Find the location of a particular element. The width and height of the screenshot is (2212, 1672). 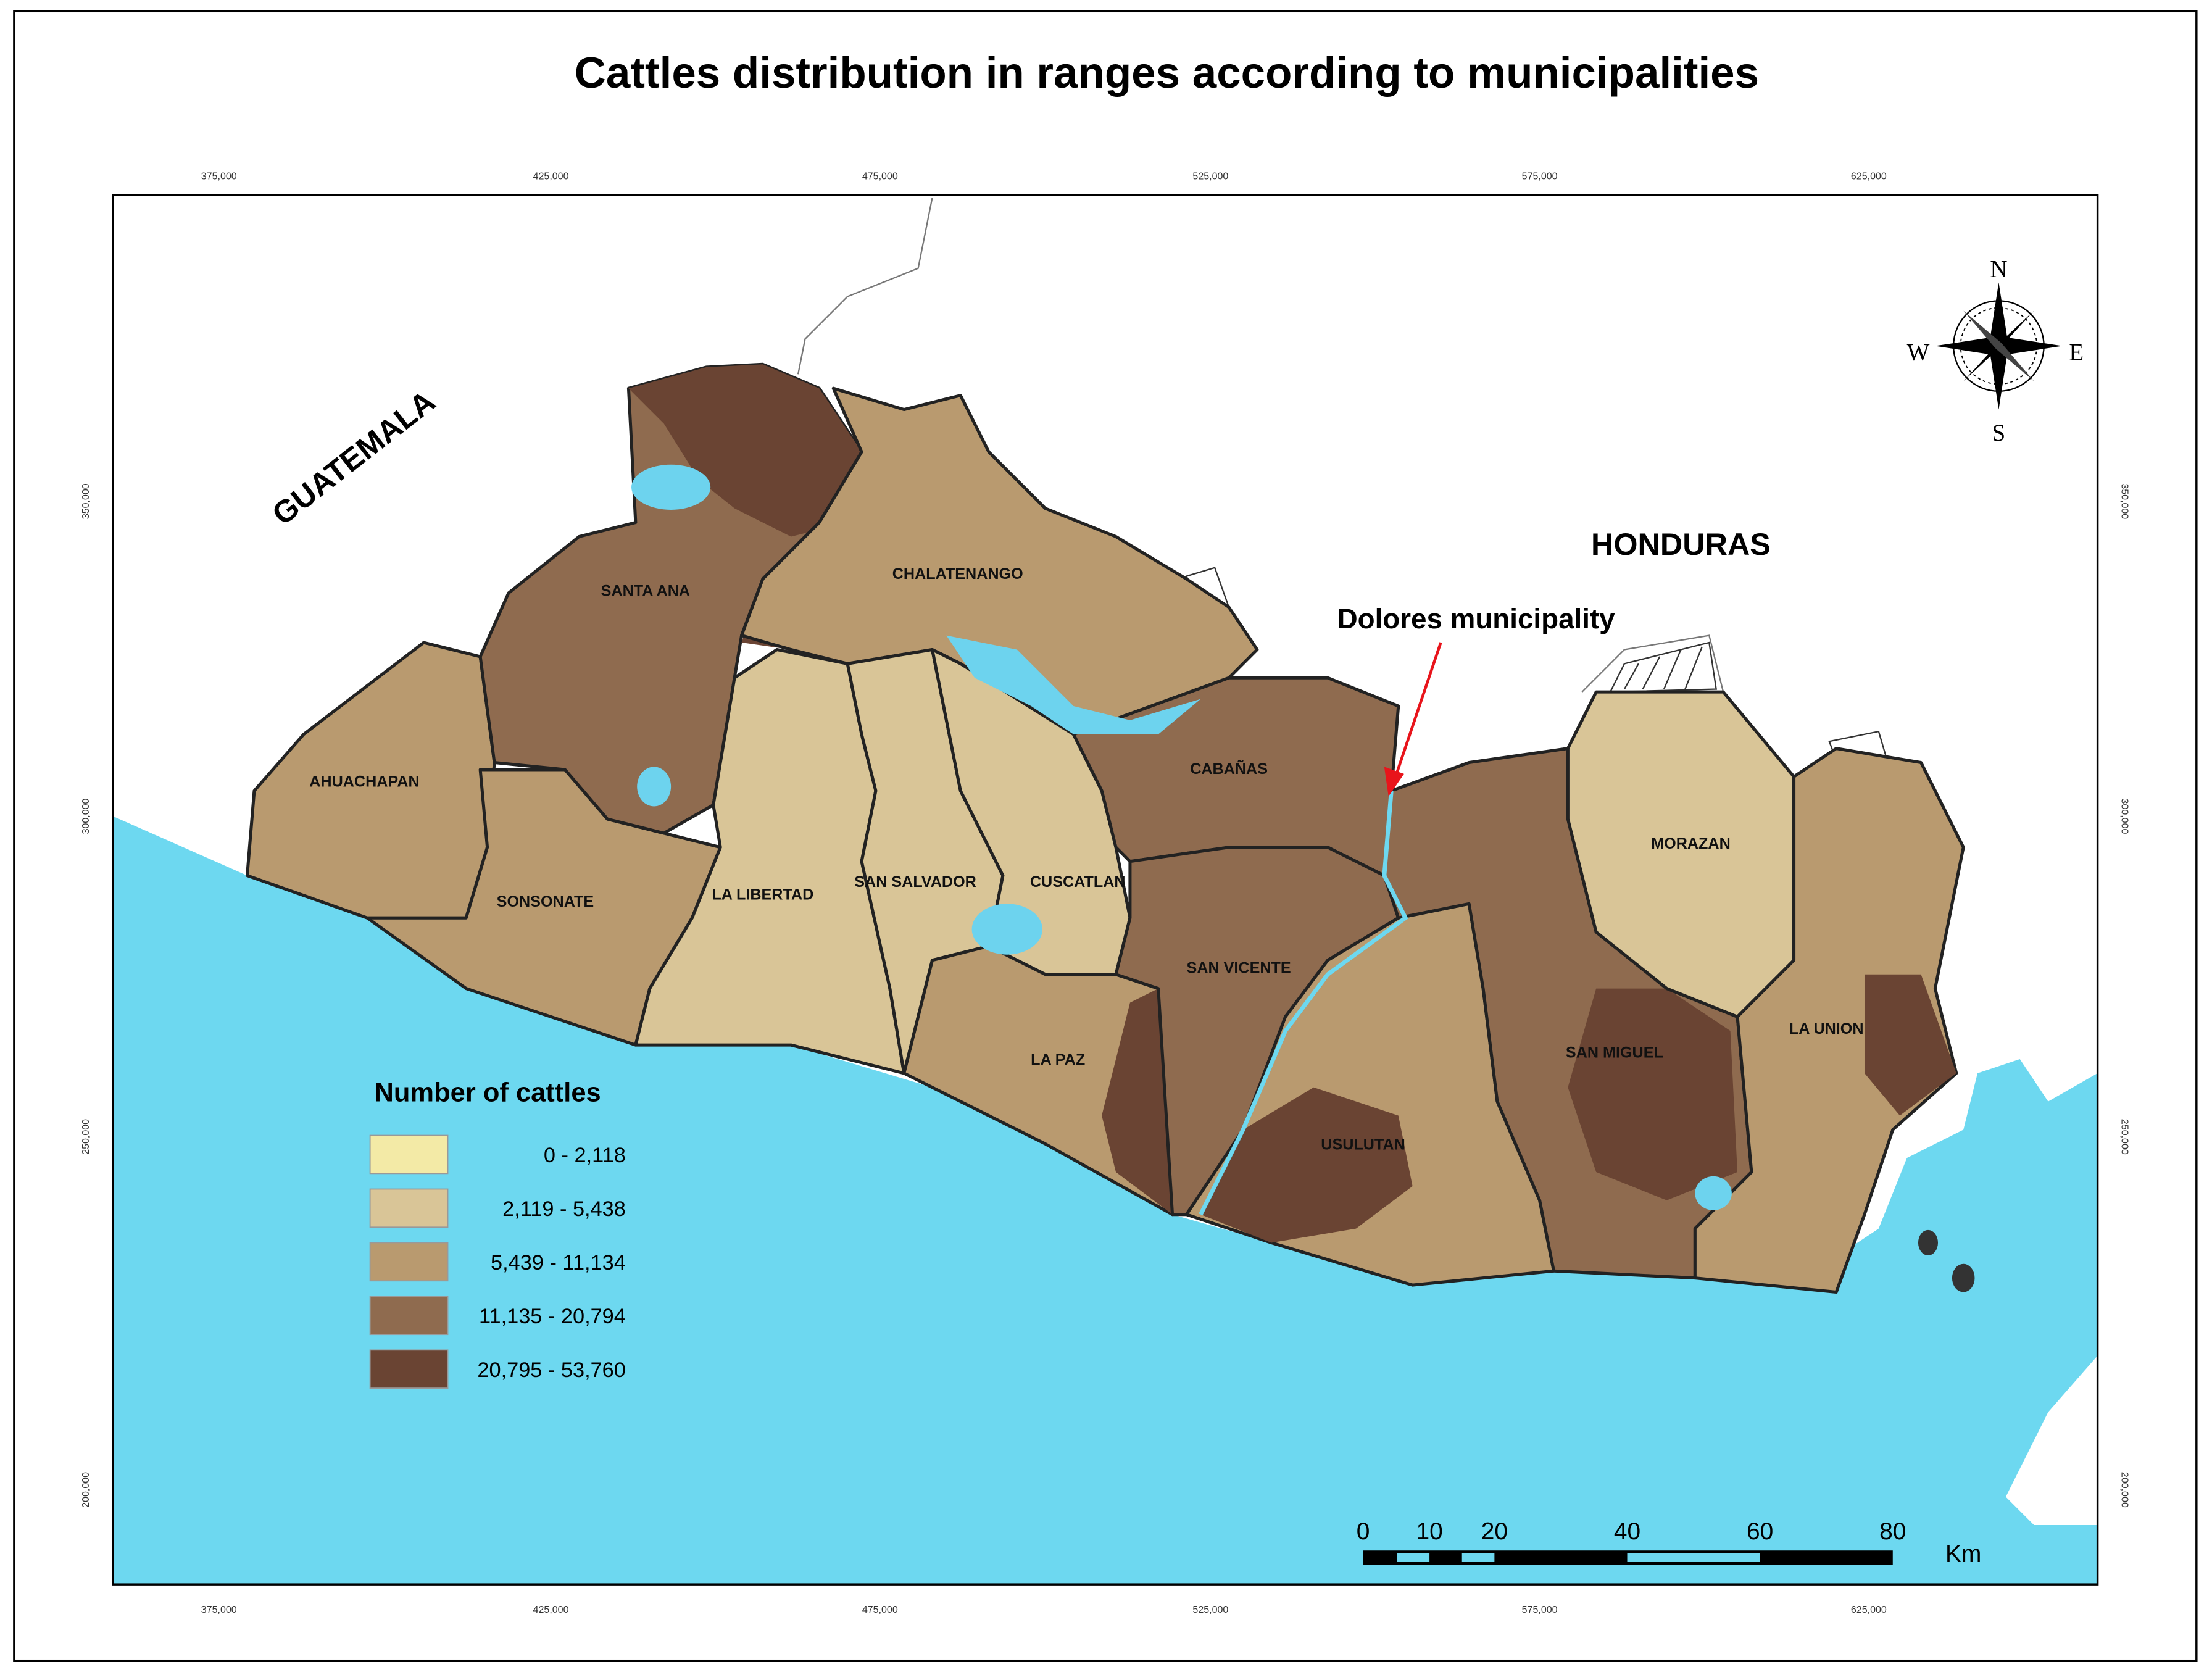

annotation: Dolores municipality is located at coordinates (1476, 619).